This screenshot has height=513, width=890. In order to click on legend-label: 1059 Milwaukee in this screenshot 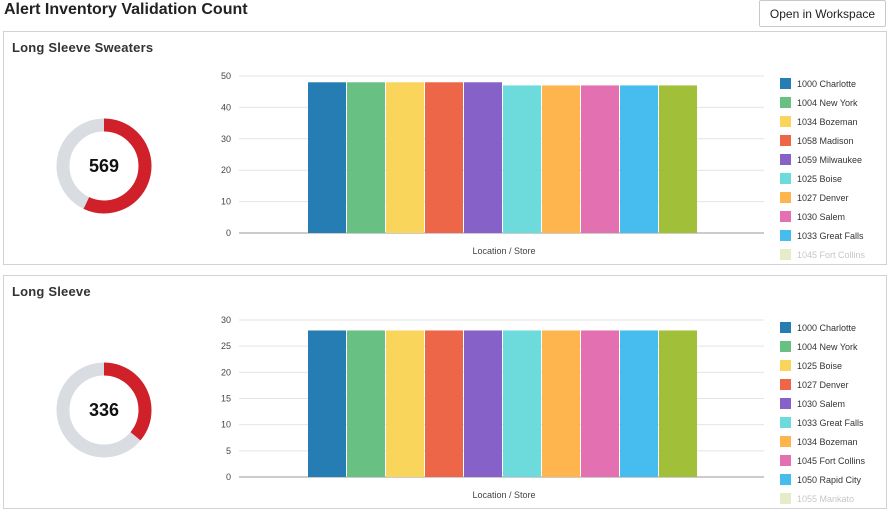, I will do `click(830, 159)`.